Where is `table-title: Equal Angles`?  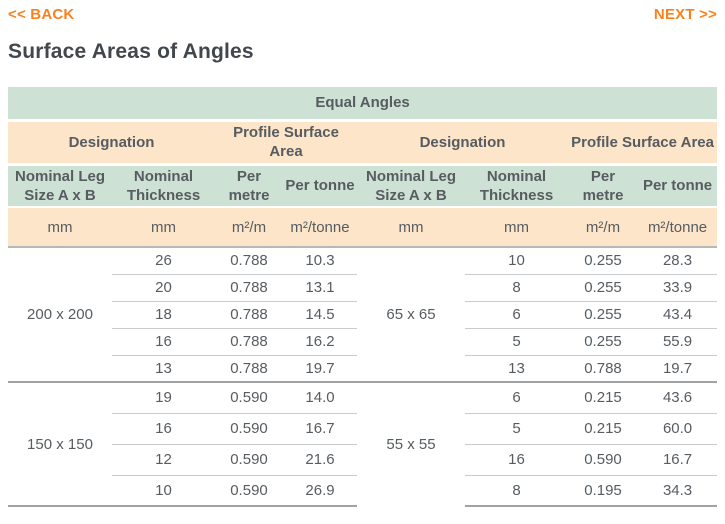
table-title: Equal Angles is located at coordinates (363, 104).